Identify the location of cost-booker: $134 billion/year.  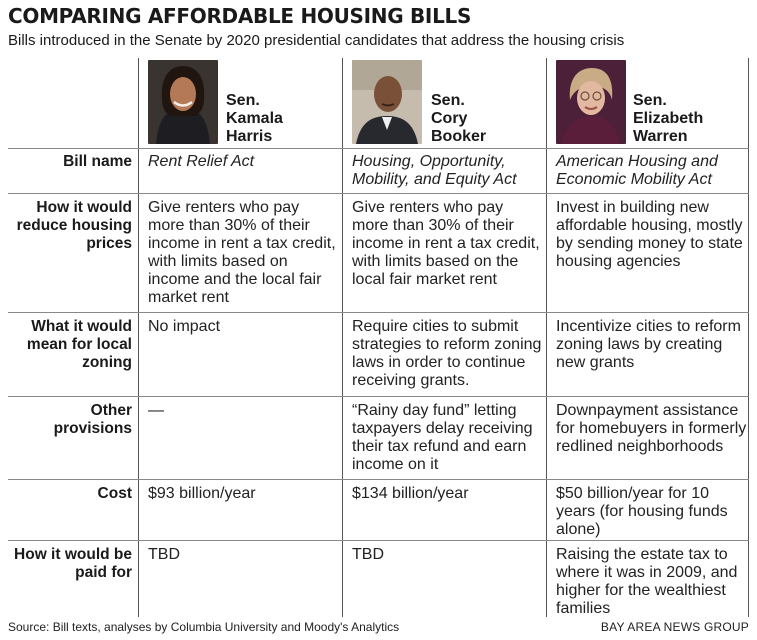
(410, 493).